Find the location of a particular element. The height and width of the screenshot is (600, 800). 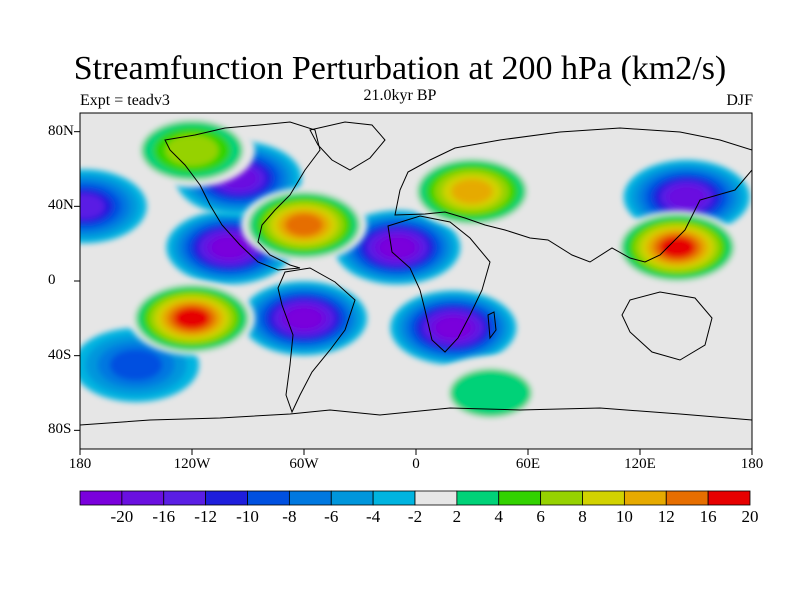

y-tick-label: 40N is located at coordinates (61, 205).